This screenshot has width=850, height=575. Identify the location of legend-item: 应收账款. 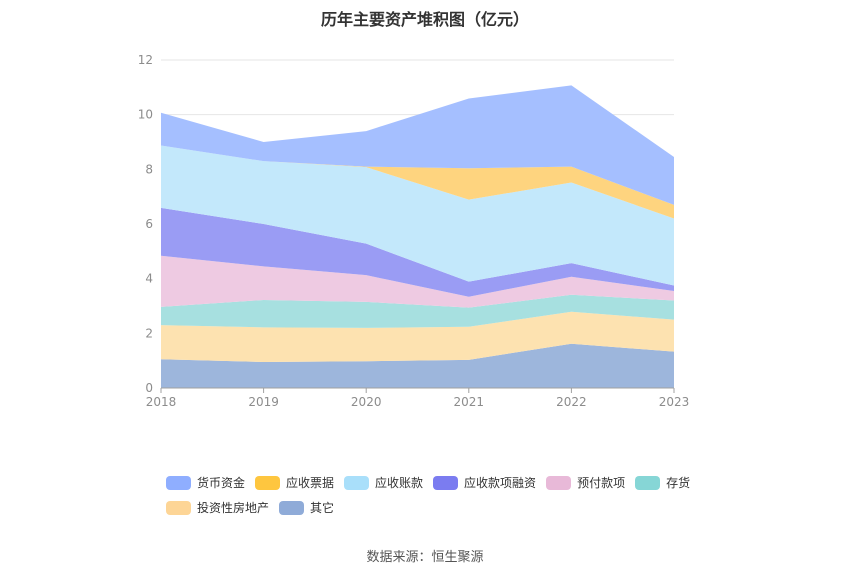
(383, 482).